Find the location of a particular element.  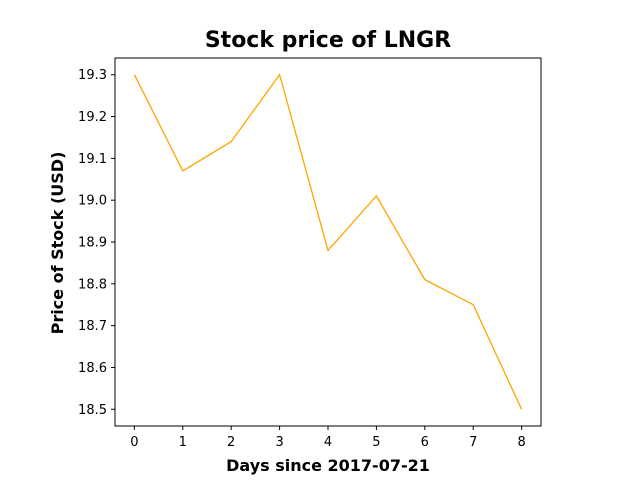

x-tick-label: 5 is located at coordinates (376, 442).